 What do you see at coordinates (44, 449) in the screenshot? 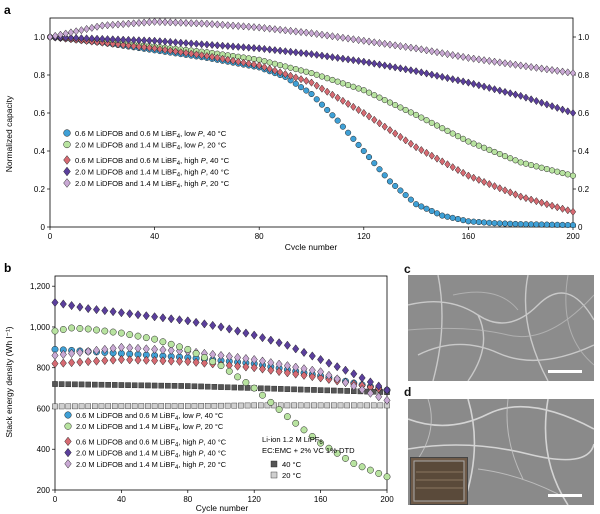
I see `y-tick-label-b: 400` at bounding box center [44, 449].